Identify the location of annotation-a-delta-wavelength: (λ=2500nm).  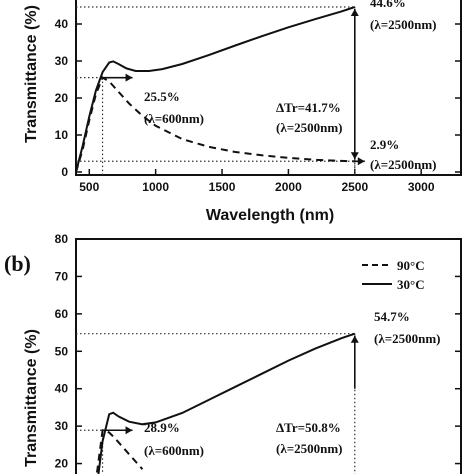
(309, 127).